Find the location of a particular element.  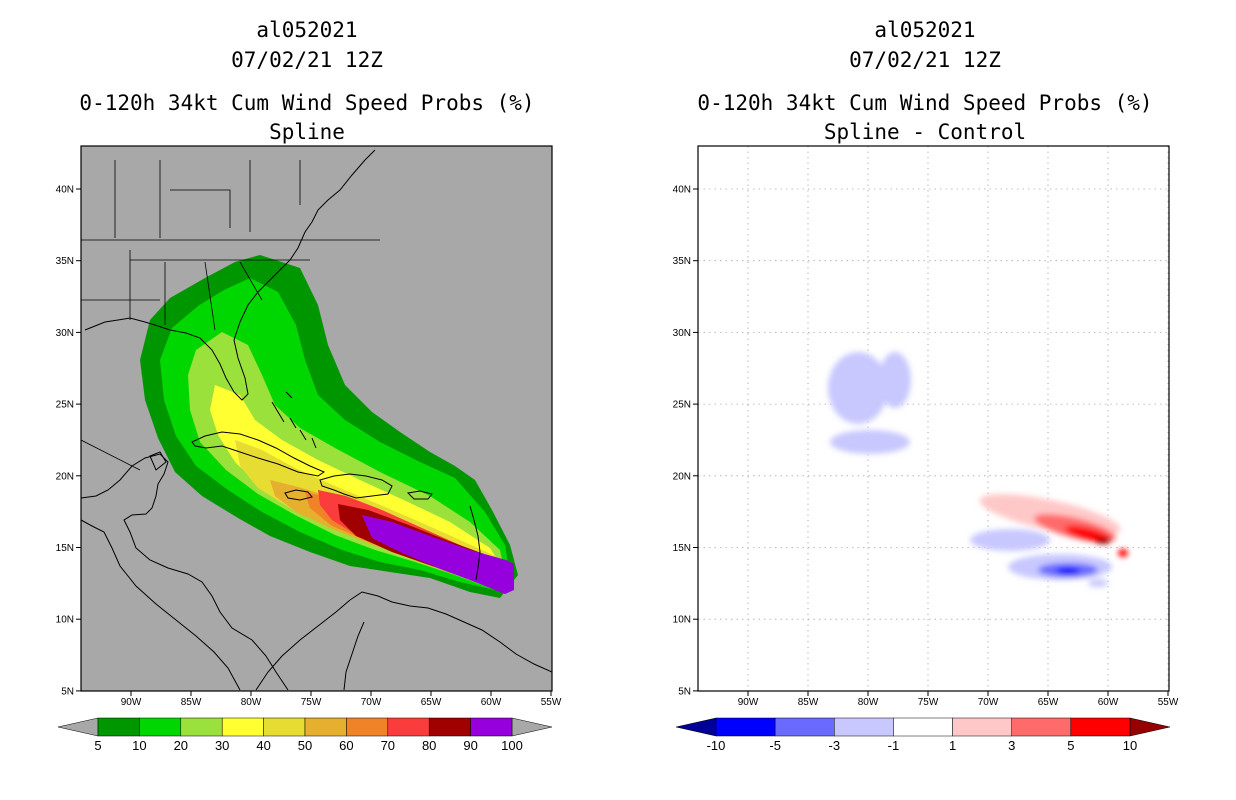

diff-blob-pos-core is located at coordinates (1088, 534).